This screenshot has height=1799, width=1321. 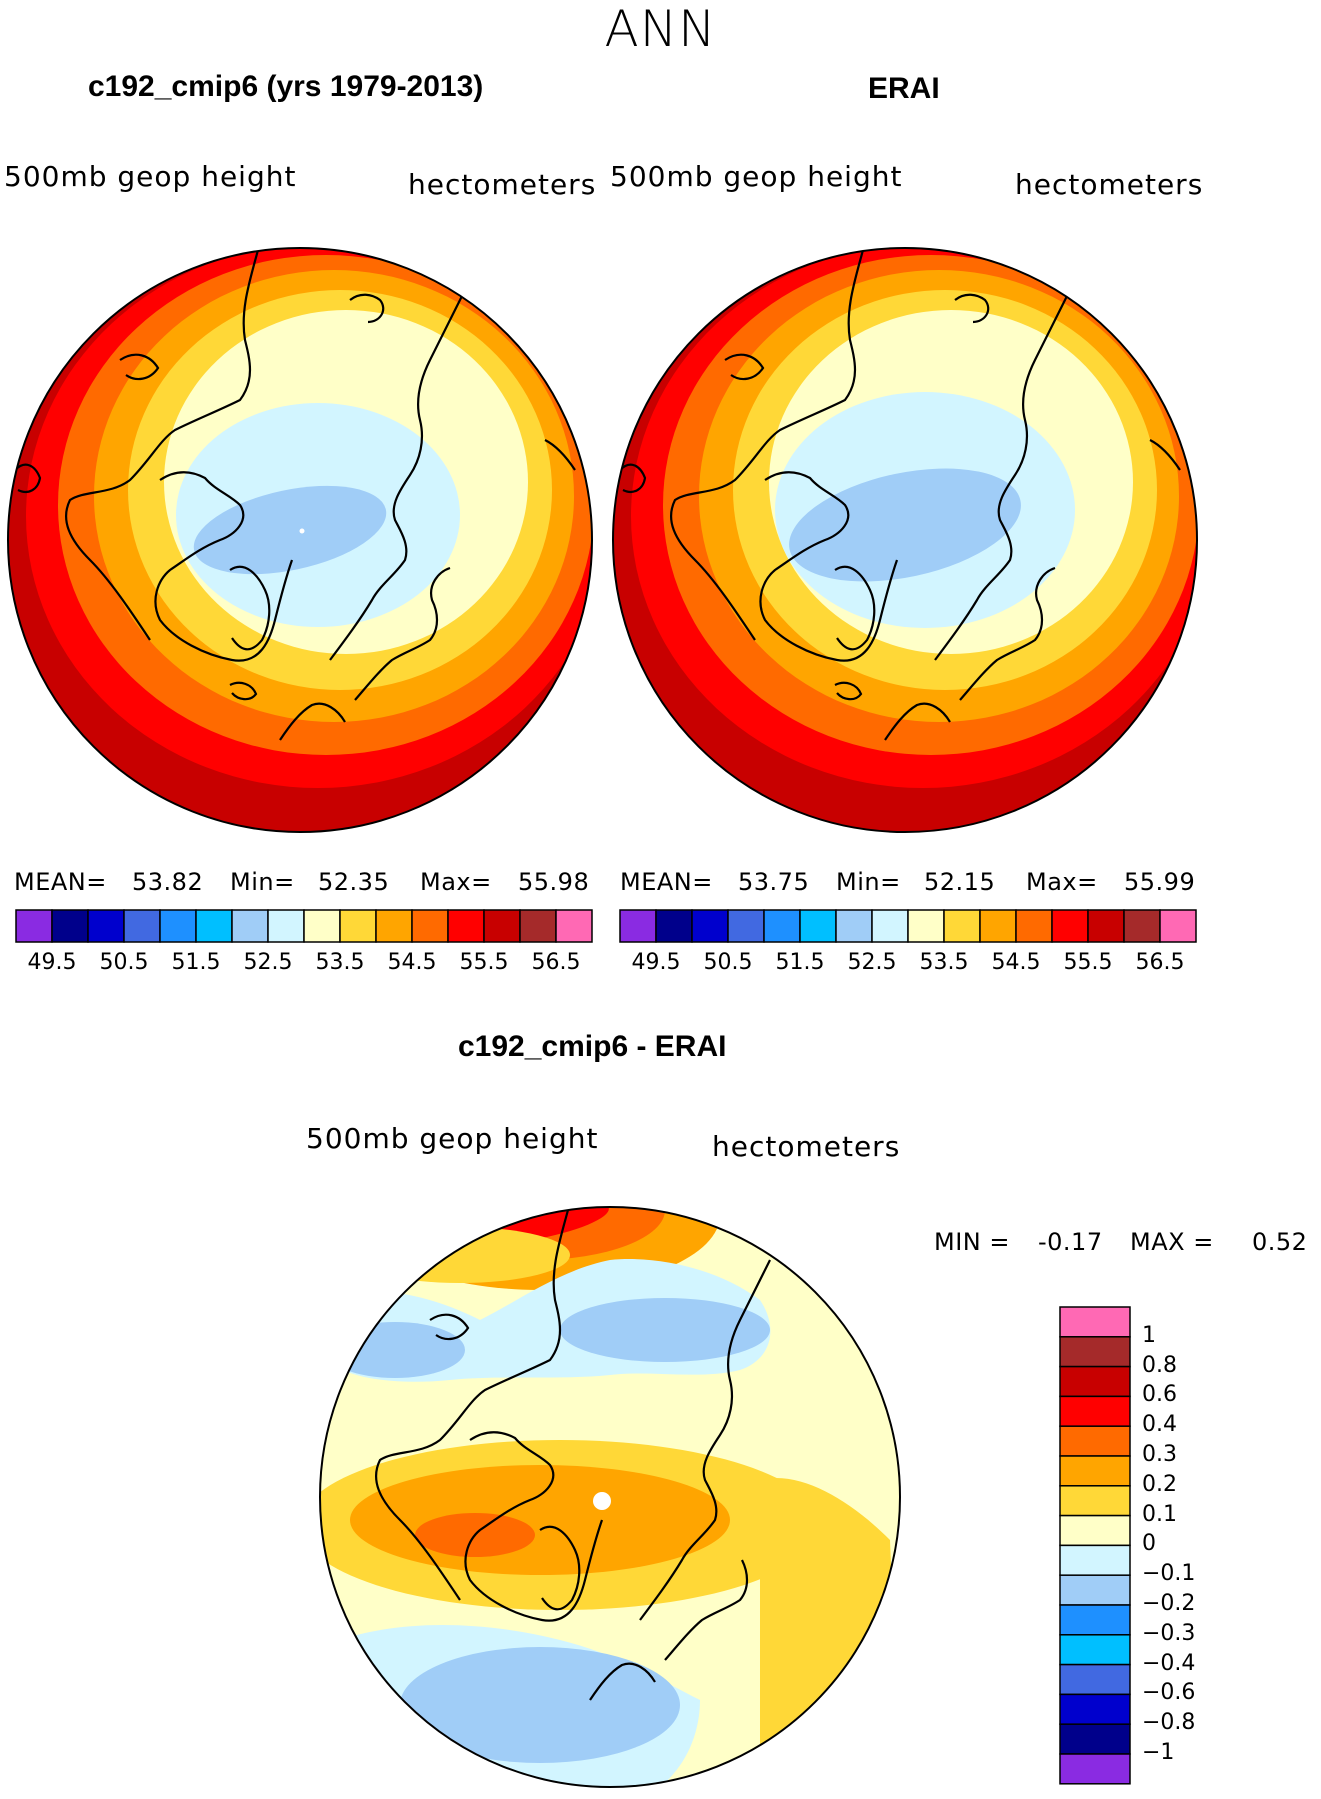 What do you see at coordinates (756, 176) in the screenshot?
I see `right-variable-label: 500mb geop height` at bounding box center [756, 176].